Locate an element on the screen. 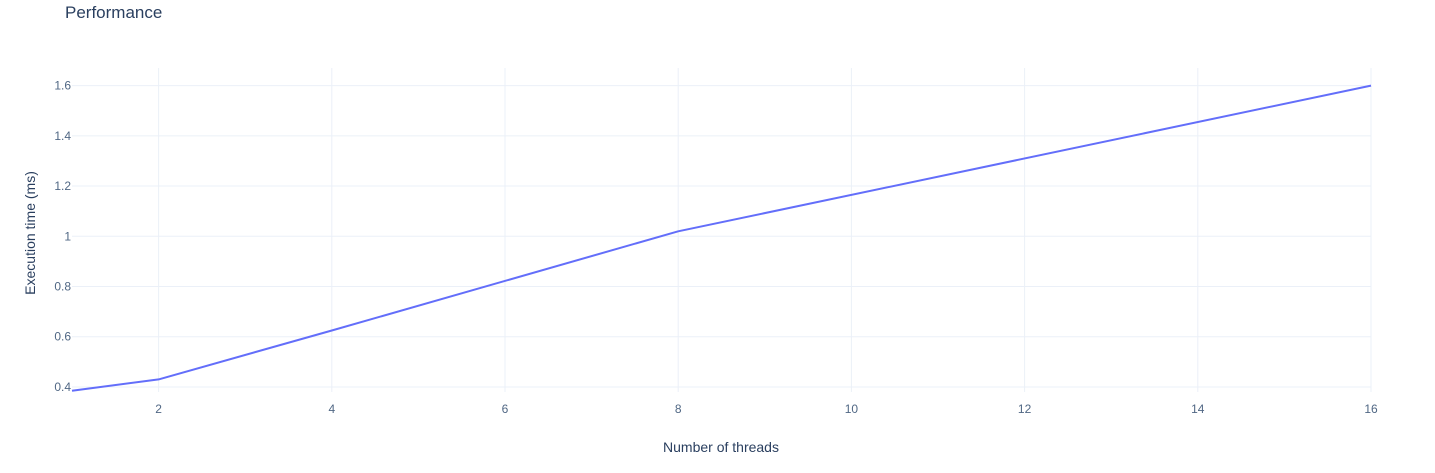  y-tick-label: 1.2 is located at coordinates (62, 186).